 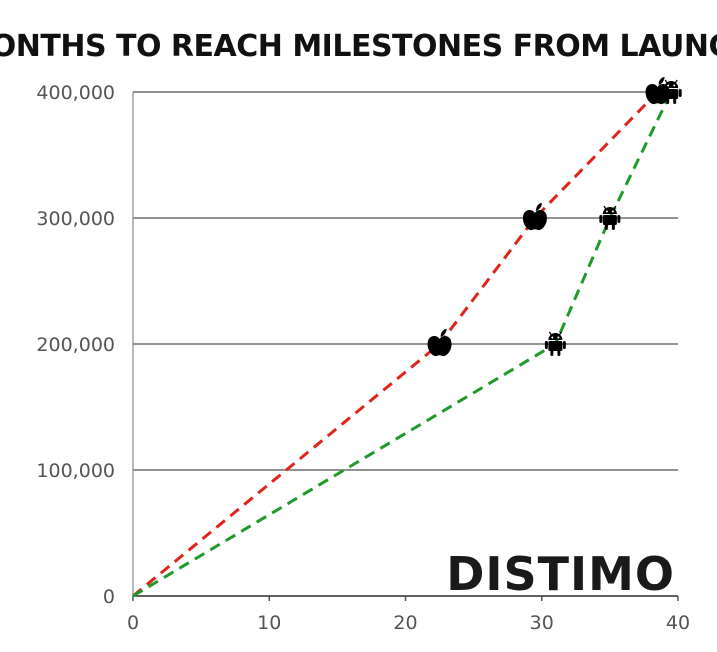 I want to click on x-tick-label-3: 30, so click(x=542, y=623).